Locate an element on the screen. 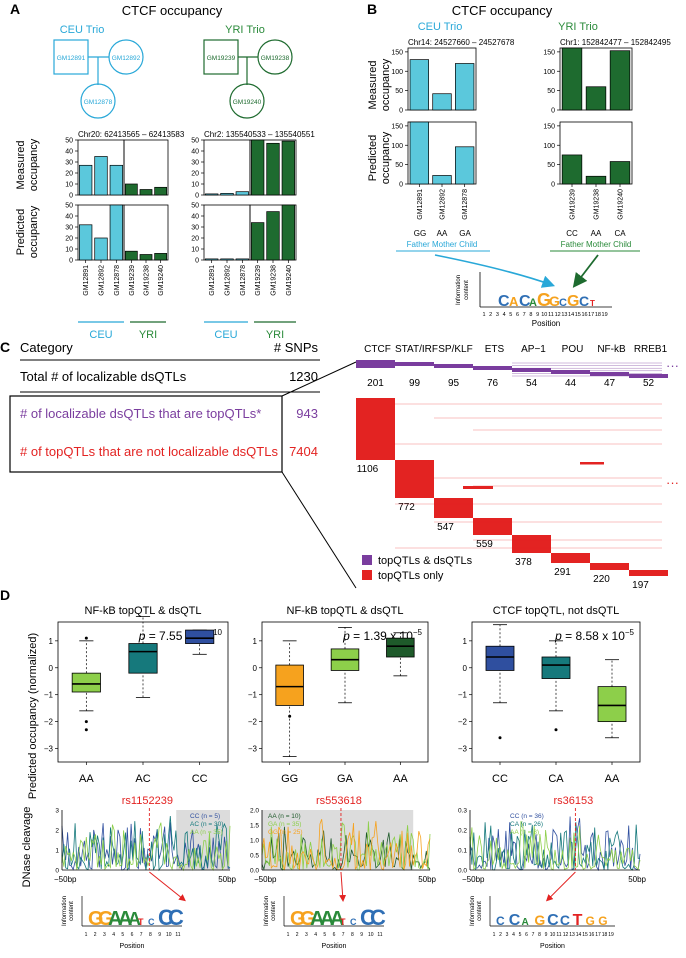 Image resolution: width=686 pixels, height=958 pixels. b-yri-genotype: CA is located at coordinates (620, 233).